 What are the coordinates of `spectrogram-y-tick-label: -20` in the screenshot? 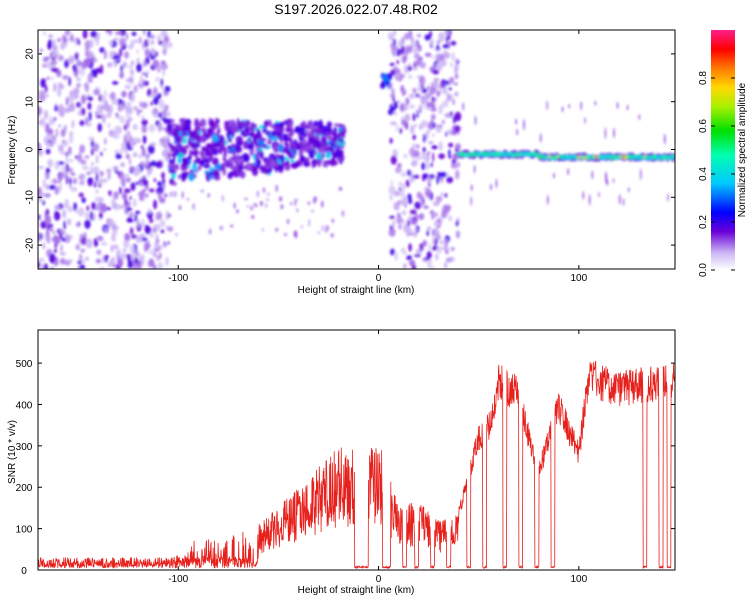 It's located at (30, 244).